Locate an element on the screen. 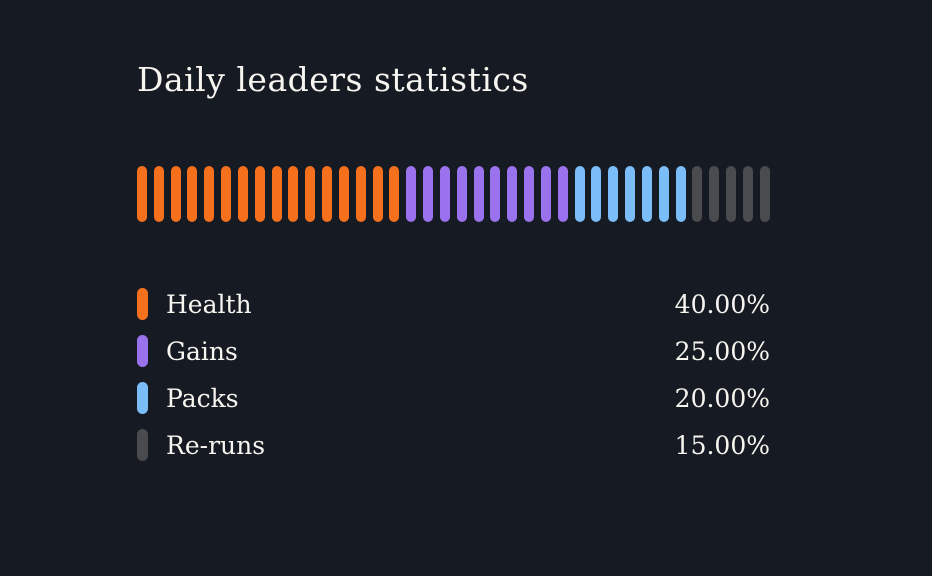 This screenshot has height=576, width=932. legend-label: Gains is located at coordinates (202, 351).